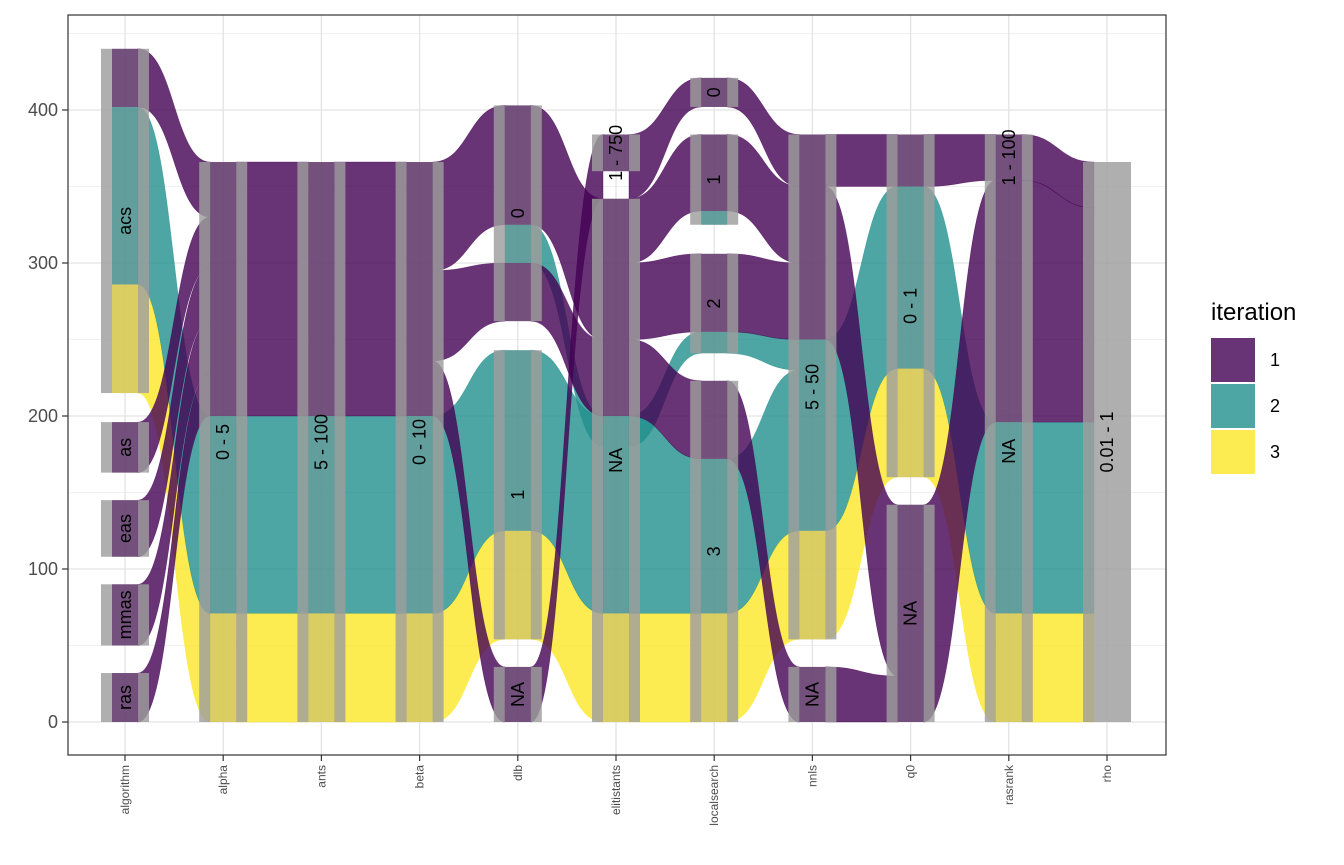 This screenshot has width=1344, height=865. Describe the element at coordinates (321, 776) in the screenshot. I see `x-tick-label-ants: ants` at that location.